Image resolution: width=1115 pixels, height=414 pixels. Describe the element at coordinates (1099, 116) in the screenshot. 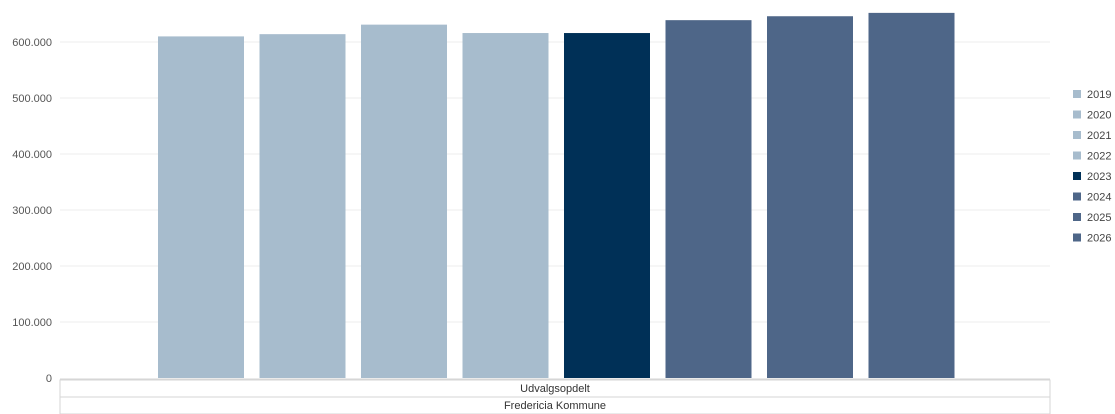

I see `legend-label-2020: 2020` at that location.